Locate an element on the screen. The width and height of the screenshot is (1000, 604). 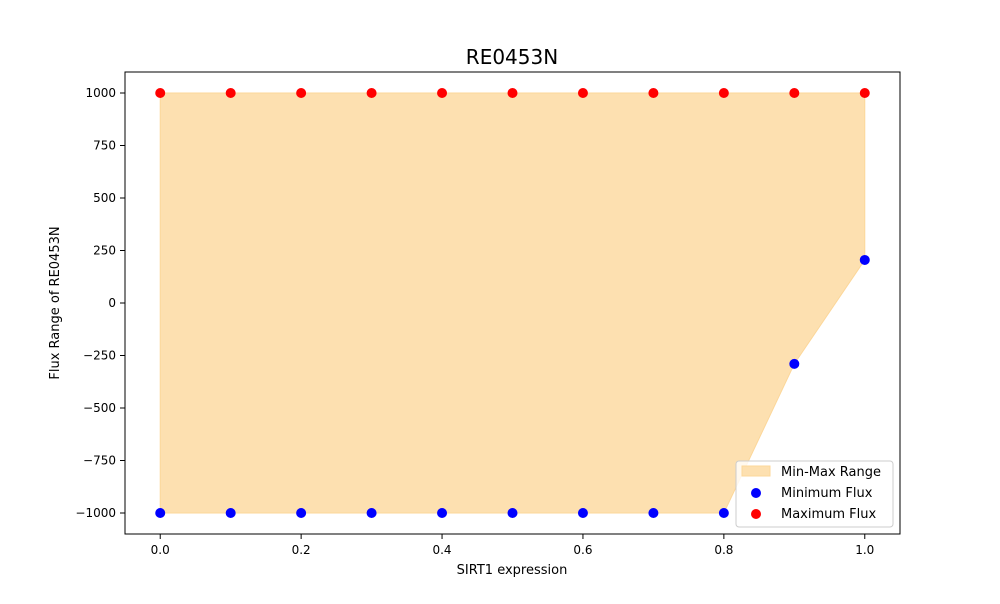
y-tick-label-3: −250 is located at coordinates (99, 356).